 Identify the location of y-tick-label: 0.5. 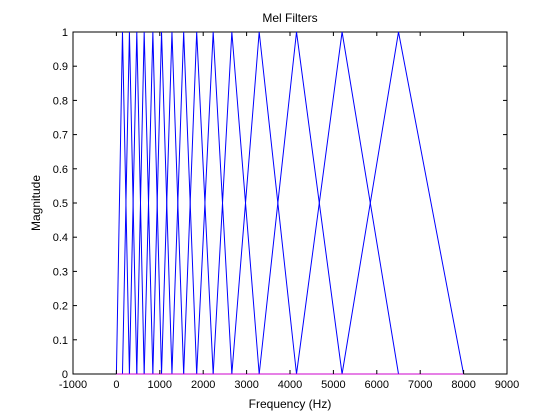
(60, 204).